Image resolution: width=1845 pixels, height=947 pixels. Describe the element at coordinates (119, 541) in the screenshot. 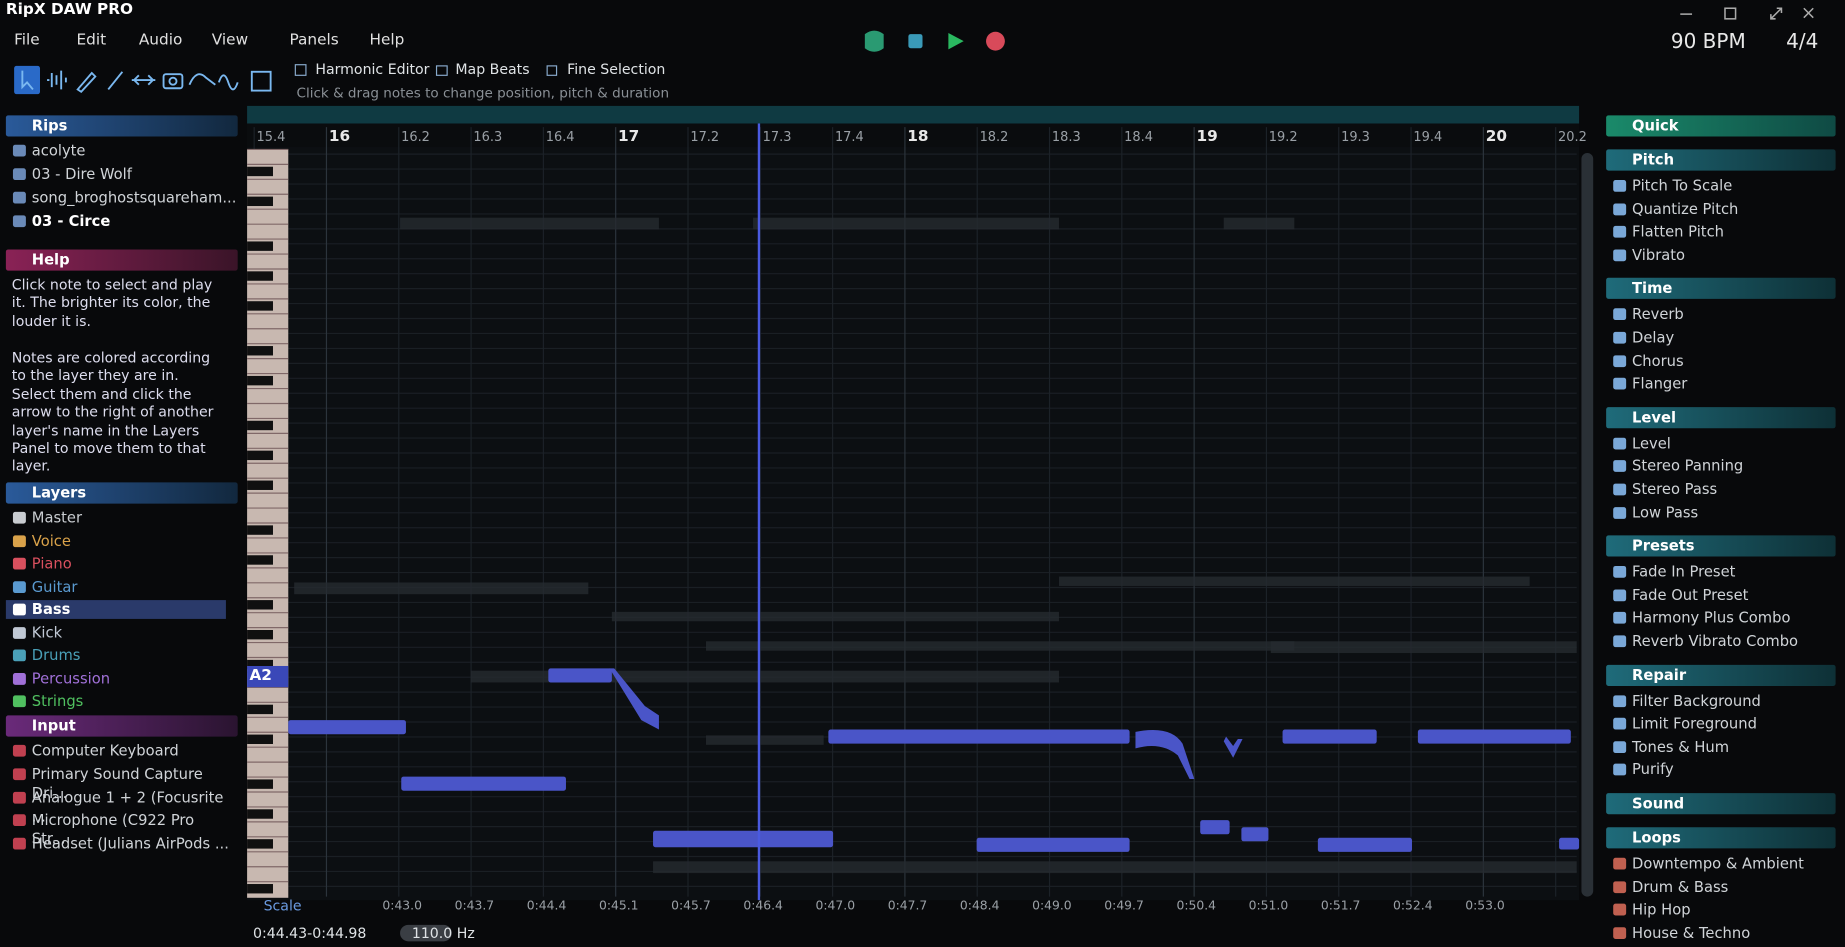

I see `list-item: Voice` at that location.